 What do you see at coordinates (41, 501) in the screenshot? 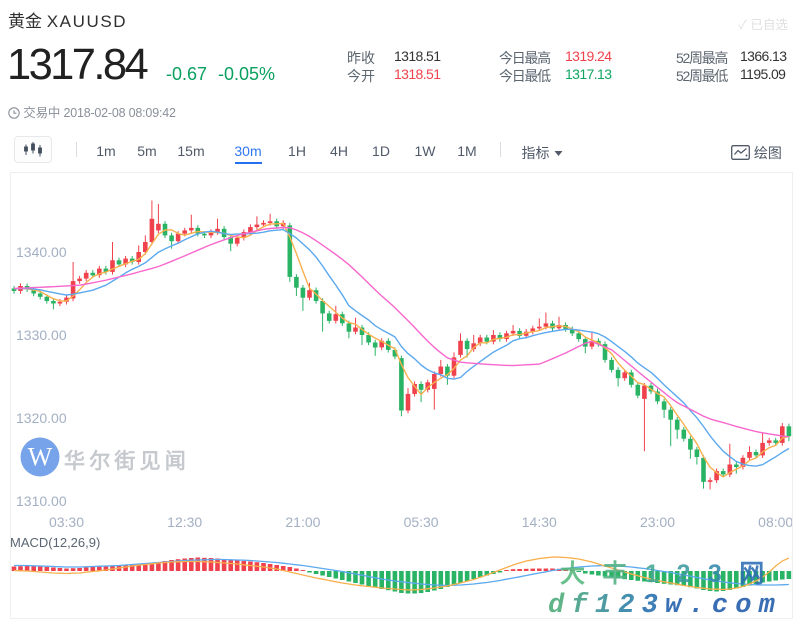
I see `svg-text: 1310.00` at bounding box center [41, 501].